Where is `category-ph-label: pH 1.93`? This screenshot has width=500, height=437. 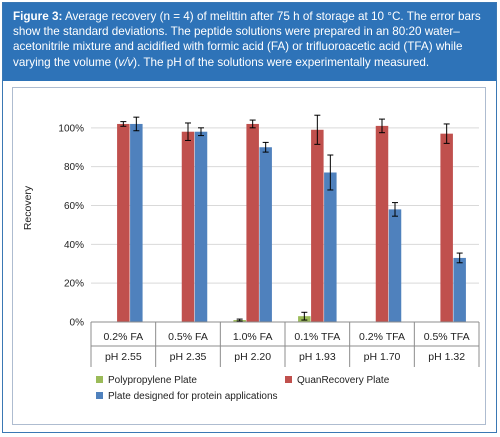
category-ph-label: pH 1.93 is located at coordinates (317, 357).